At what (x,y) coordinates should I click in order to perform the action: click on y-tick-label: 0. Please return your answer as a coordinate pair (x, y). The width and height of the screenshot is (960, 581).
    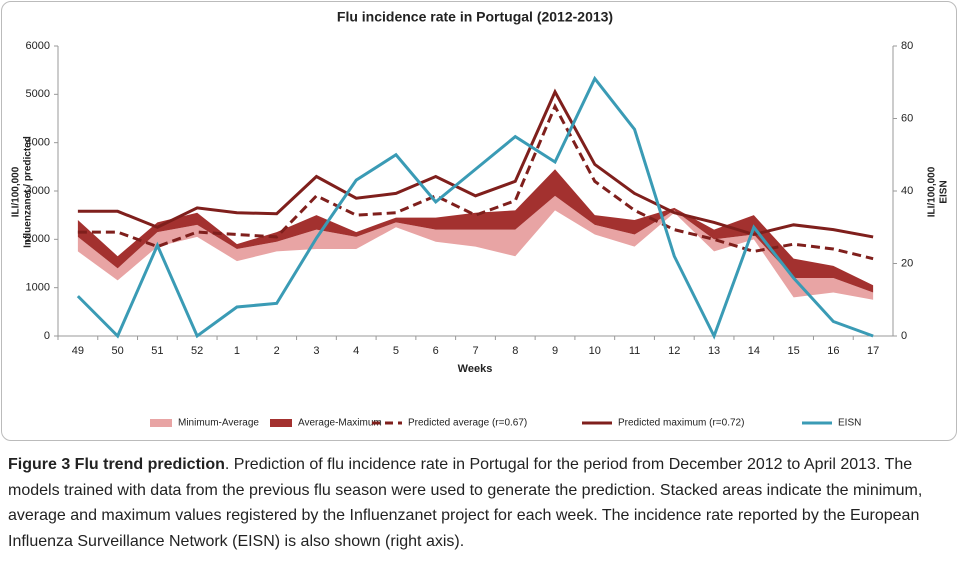
    Looking at the image, I should click on (47, 336).